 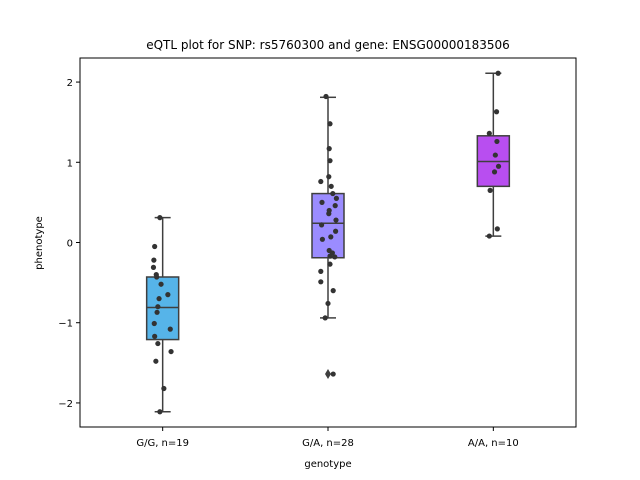 What do you see at coordinates (327, 464) in the screenshot?
I see `x-axis-label: genotype` at bounding box center [327, 464].